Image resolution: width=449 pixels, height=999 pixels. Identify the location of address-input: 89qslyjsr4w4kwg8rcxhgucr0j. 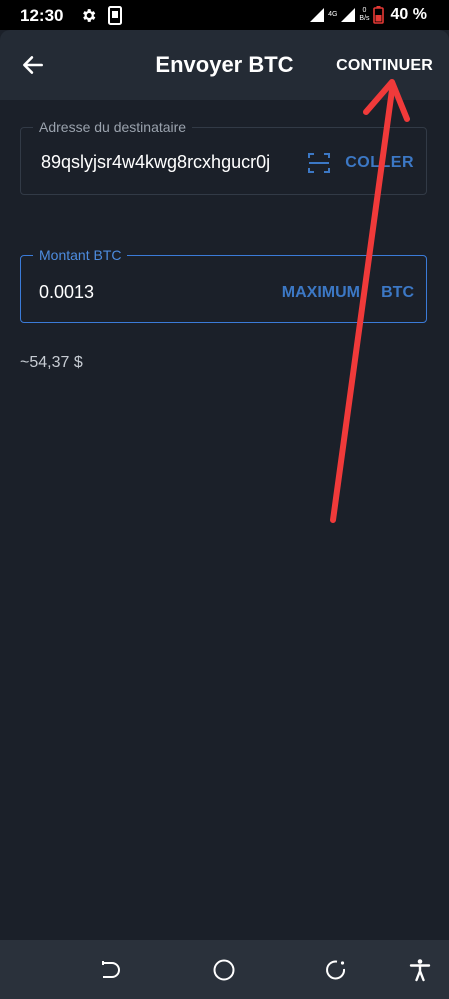
(180, 162).